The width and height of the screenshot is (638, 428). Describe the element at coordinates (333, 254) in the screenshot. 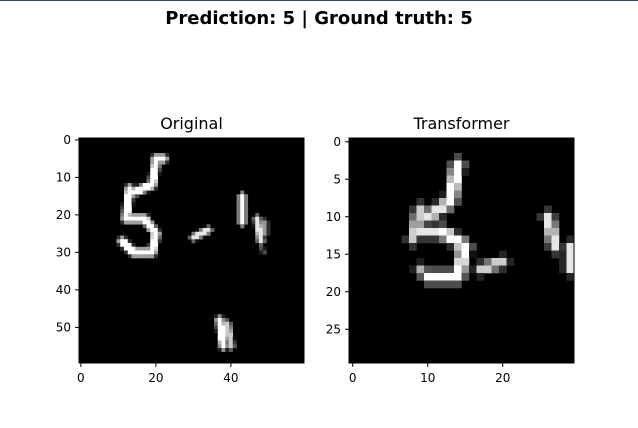

I see `y-tick-label: 15` at that location.